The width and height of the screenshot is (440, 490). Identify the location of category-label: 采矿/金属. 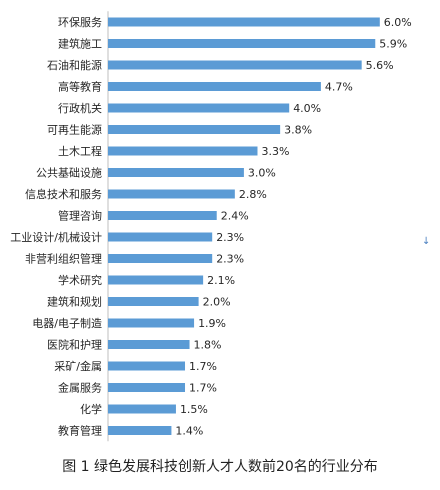
(78, 366).